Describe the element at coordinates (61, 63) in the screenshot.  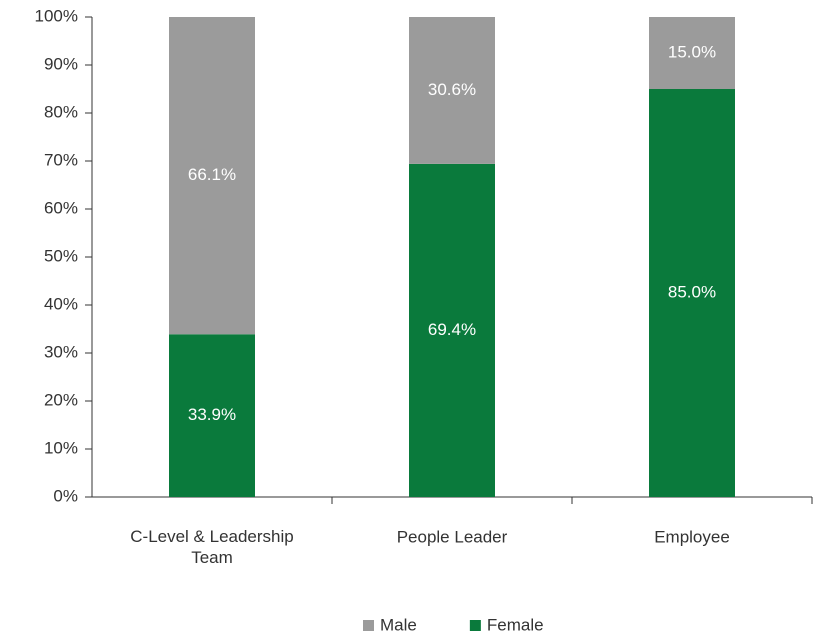
I see `y-tick-label: 90%` at that location.